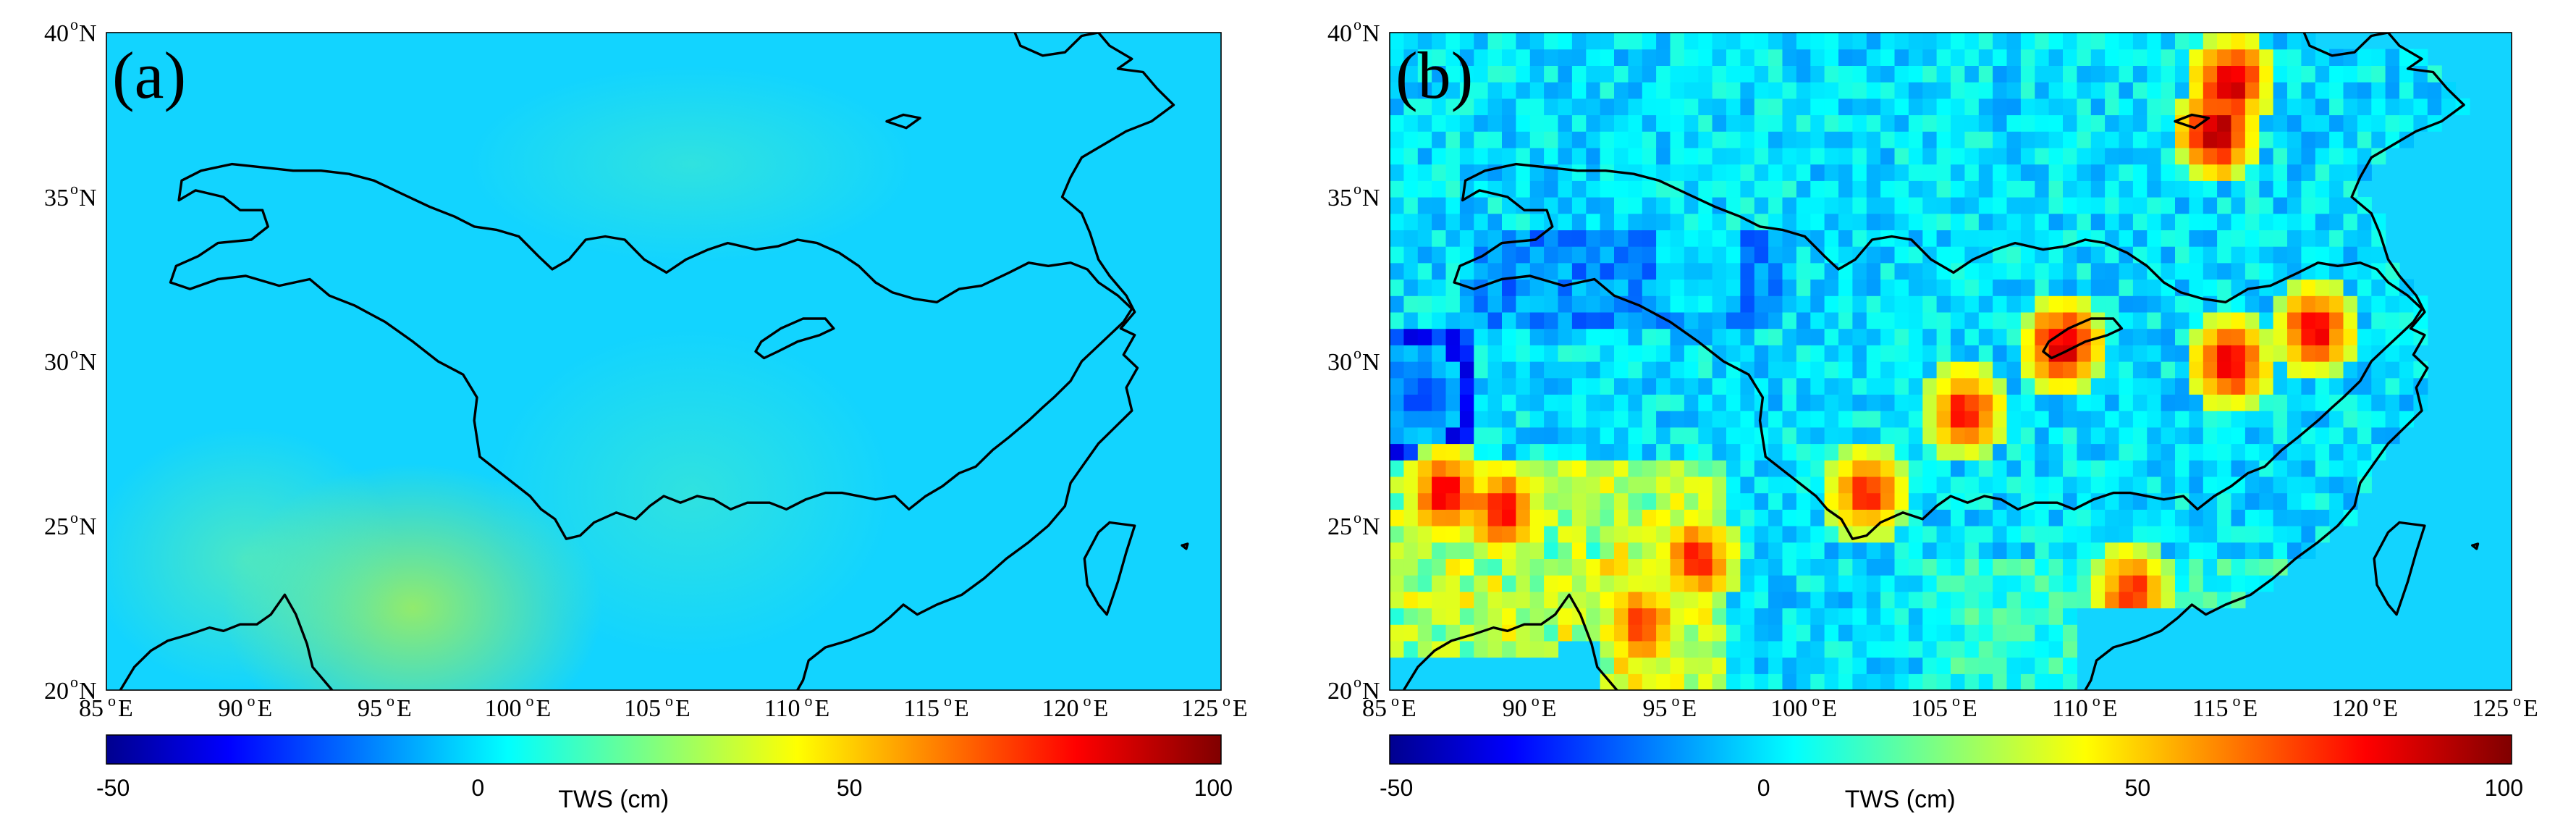  I want to click on svg-text: N, so click(1371, 198).